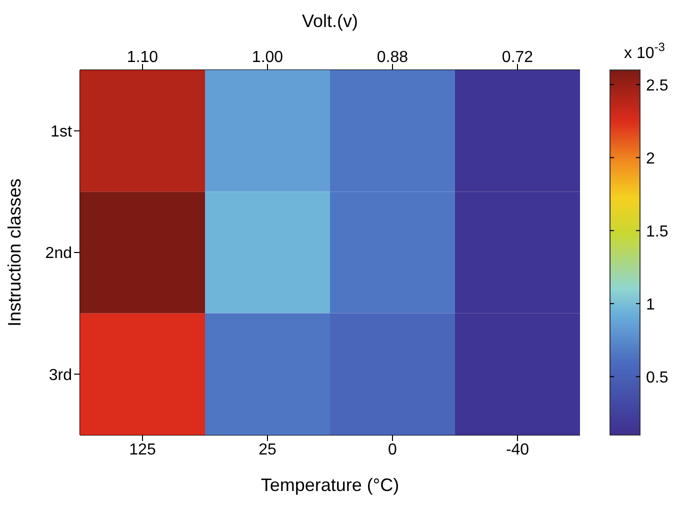  Describe the element at coordinates (657, 378) in the screenshot. I see `color-bar-label: 0.5` at that location.